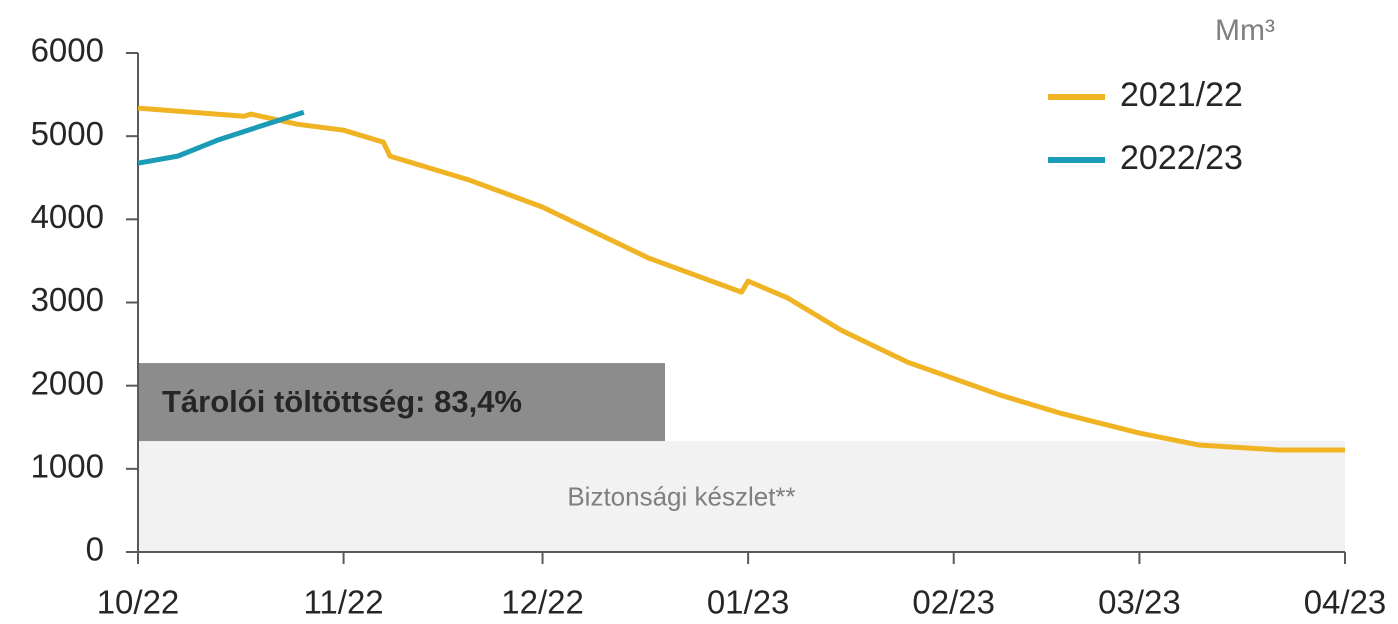  What do you see at coordinates (138, 602) in the screenshot?
I see `x-tick-label: 10/22` at bounding box center [138, 602].